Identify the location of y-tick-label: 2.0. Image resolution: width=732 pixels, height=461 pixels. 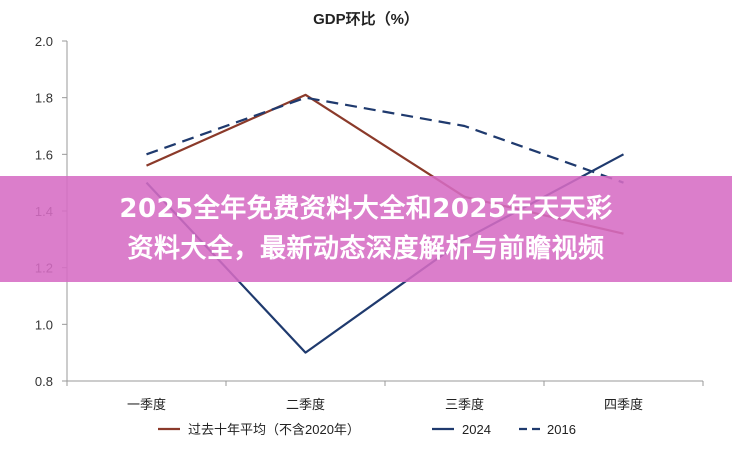
(44, 41).